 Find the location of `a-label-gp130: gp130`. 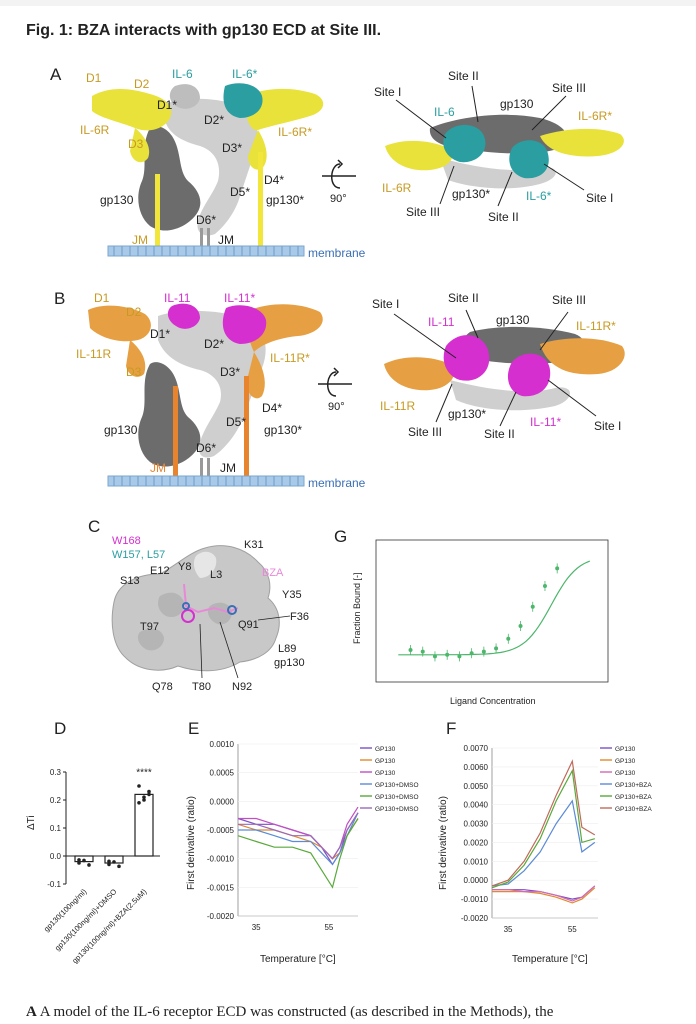

a-label-gp130: gp130 is located at coordinates (117, 200).